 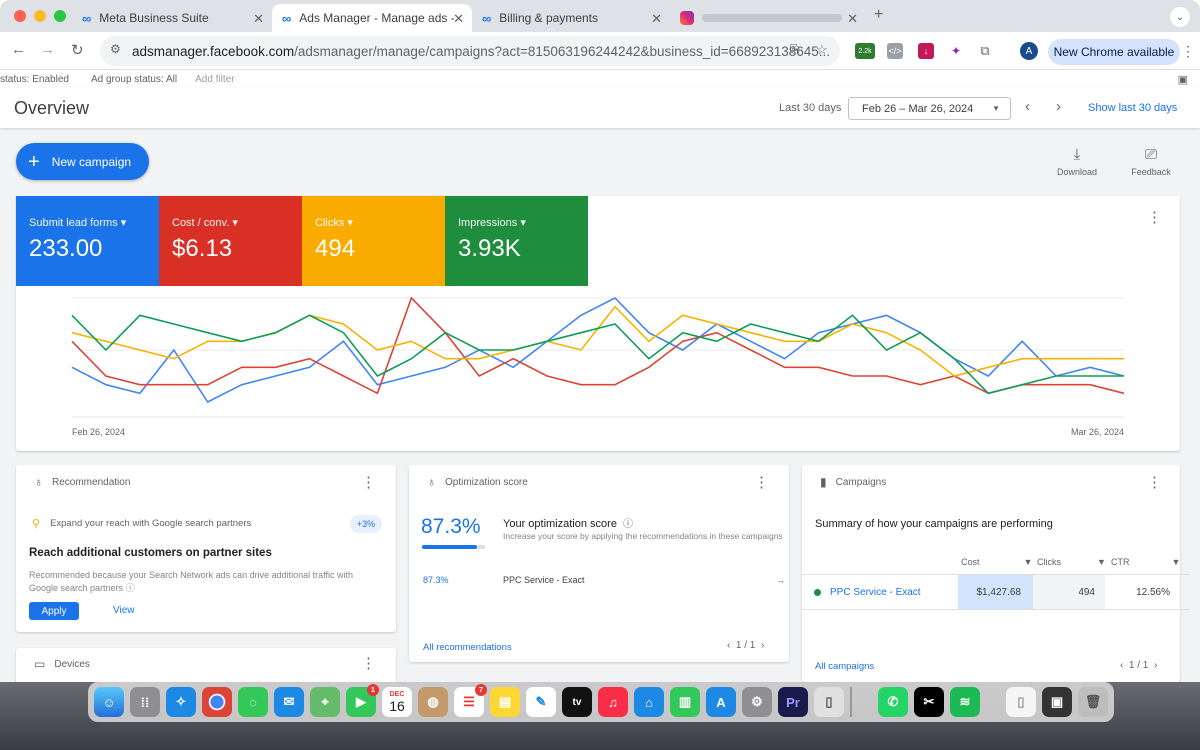 What do you see at coordinates (1027, 106) in the screenshot?
I see `previous-period-icon: ‹` at bounding box center [1027, 106].